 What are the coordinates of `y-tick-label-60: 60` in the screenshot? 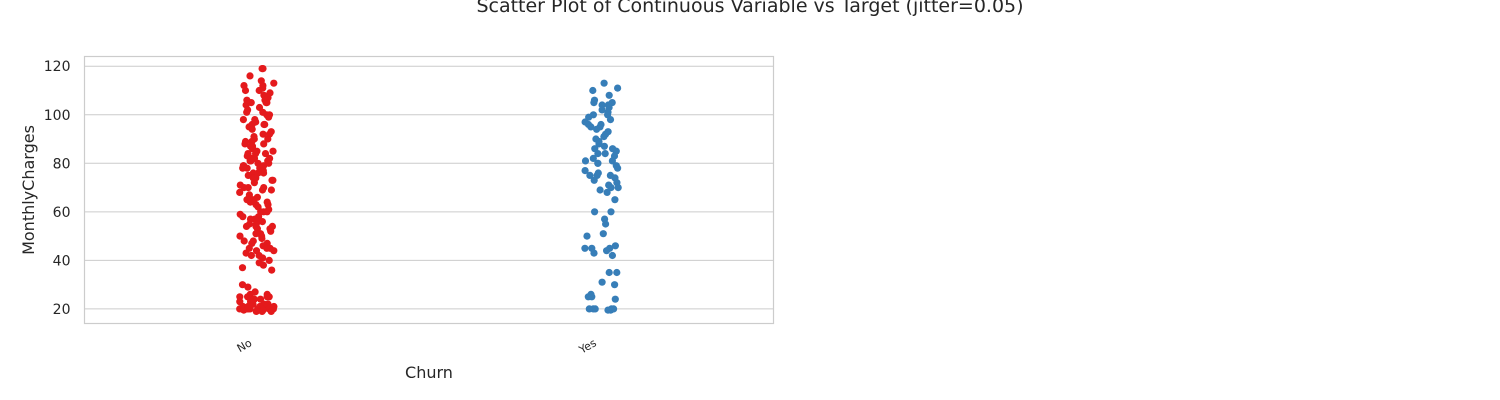 It's located at (62, 213).